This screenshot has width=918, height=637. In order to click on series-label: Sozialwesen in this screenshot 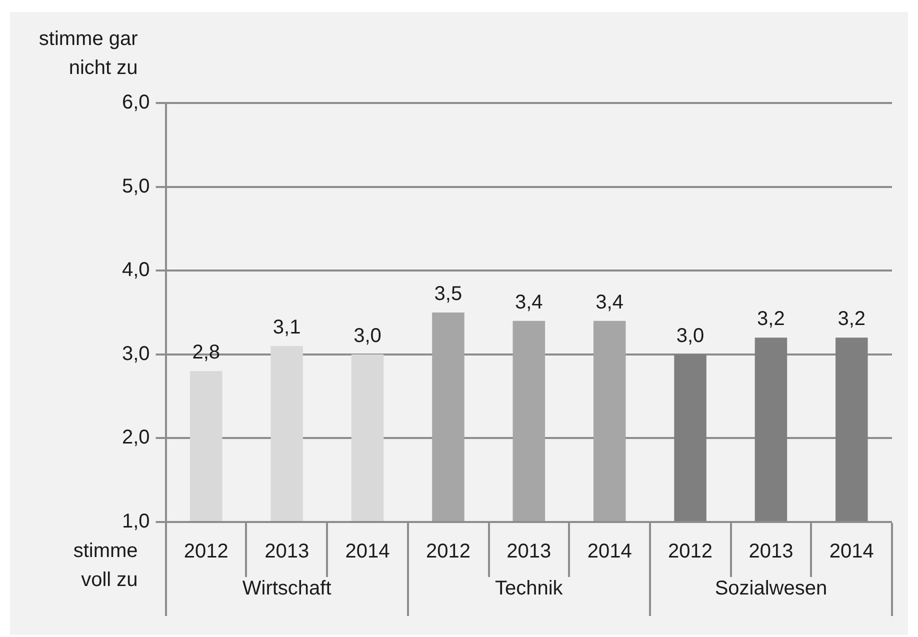, I will do `click(771, 589)`.